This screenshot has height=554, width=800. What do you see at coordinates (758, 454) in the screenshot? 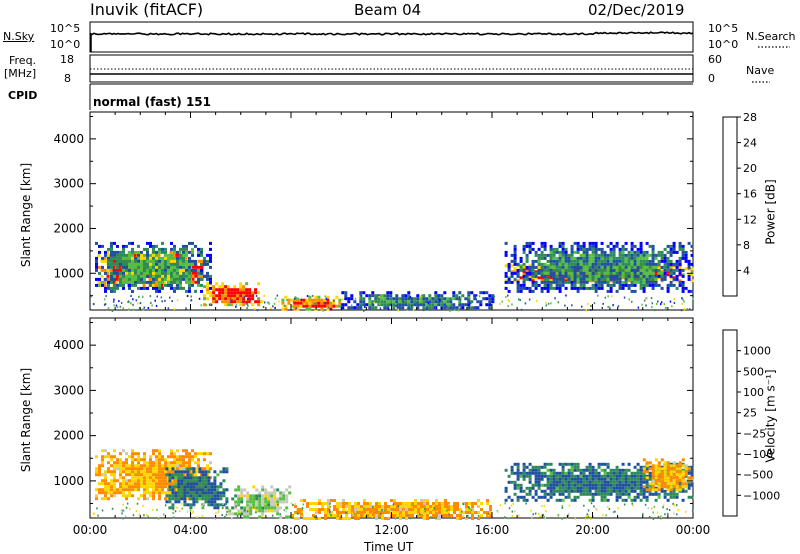
I see `velocity-colorbar-tick-label: −100` at bounding box center [758, 454].